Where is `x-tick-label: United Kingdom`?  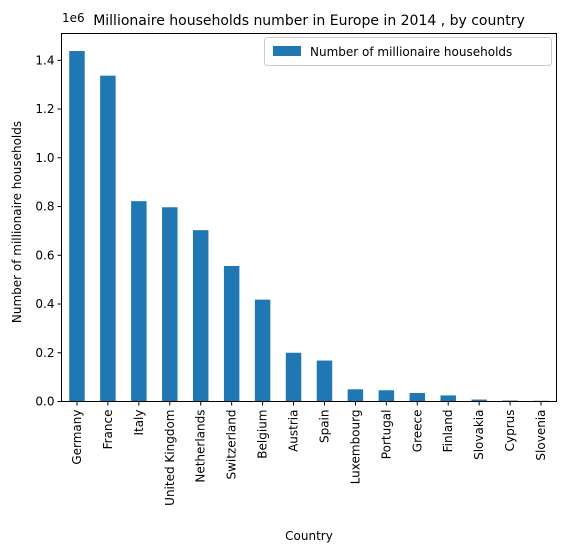 x-tick-label: United Kingdom is located at coordinates (170, 458).